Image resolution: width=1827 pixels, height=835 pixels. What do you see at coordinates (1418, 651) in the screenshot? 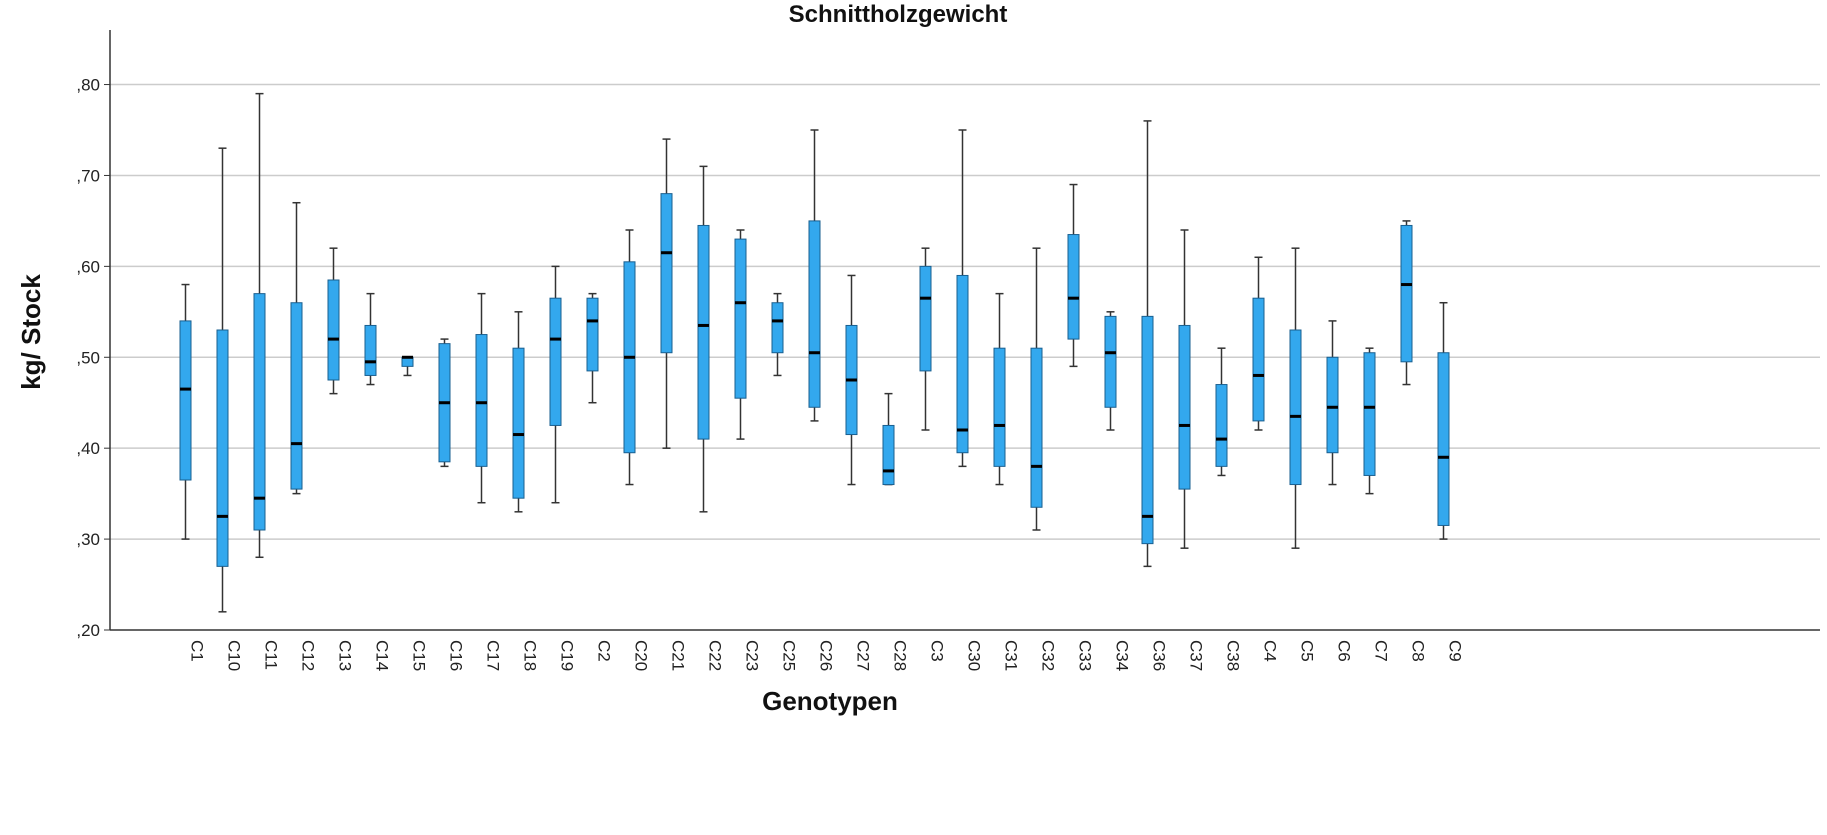
I see `x-tick-label: C8` at bounding box center [1418, 651].